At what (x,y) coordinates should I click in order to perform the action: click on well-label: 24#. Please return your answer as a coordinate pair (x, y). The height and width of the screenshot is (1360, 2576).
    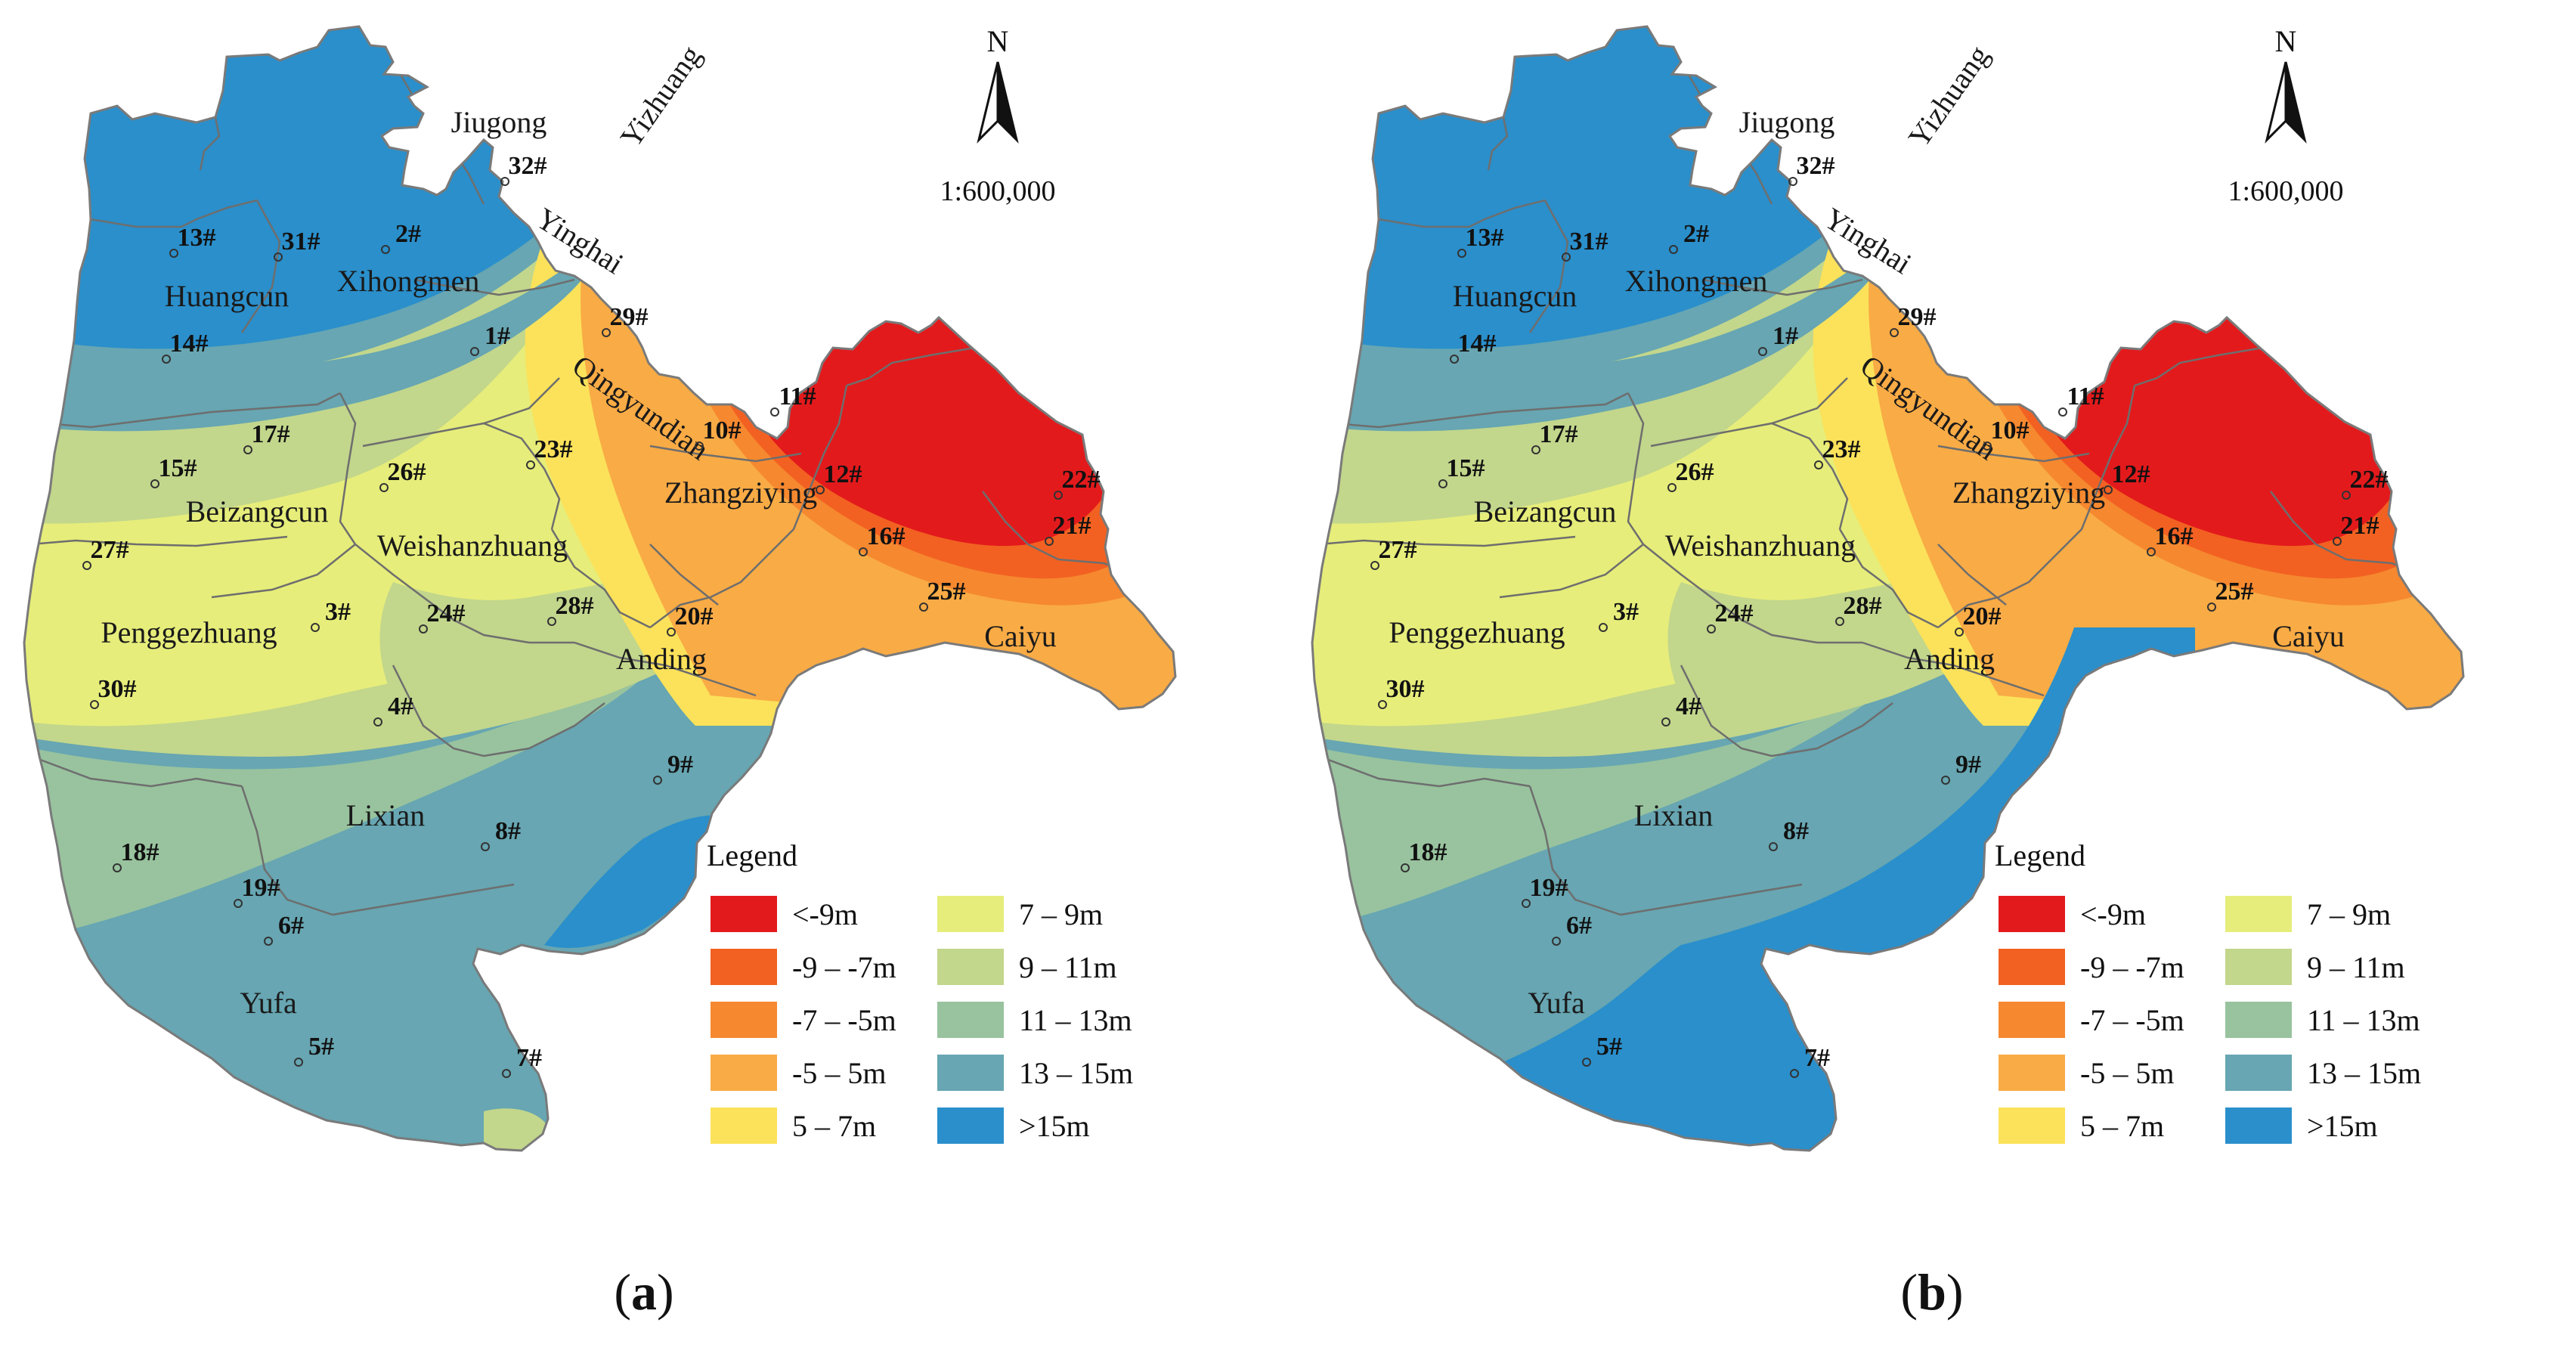
    Looking at the image, I should click on (1734, 613).